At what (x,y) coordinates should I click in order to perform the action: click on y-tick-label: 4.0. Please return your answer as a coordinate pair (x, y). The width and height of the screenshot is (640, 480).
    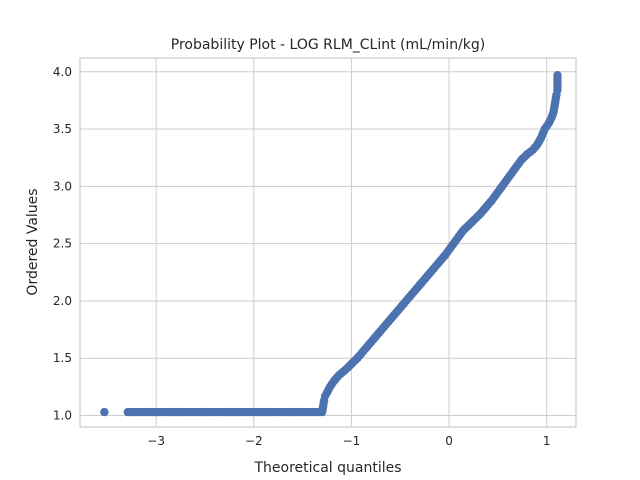
    Looking at the image, I should click on (62, 72).